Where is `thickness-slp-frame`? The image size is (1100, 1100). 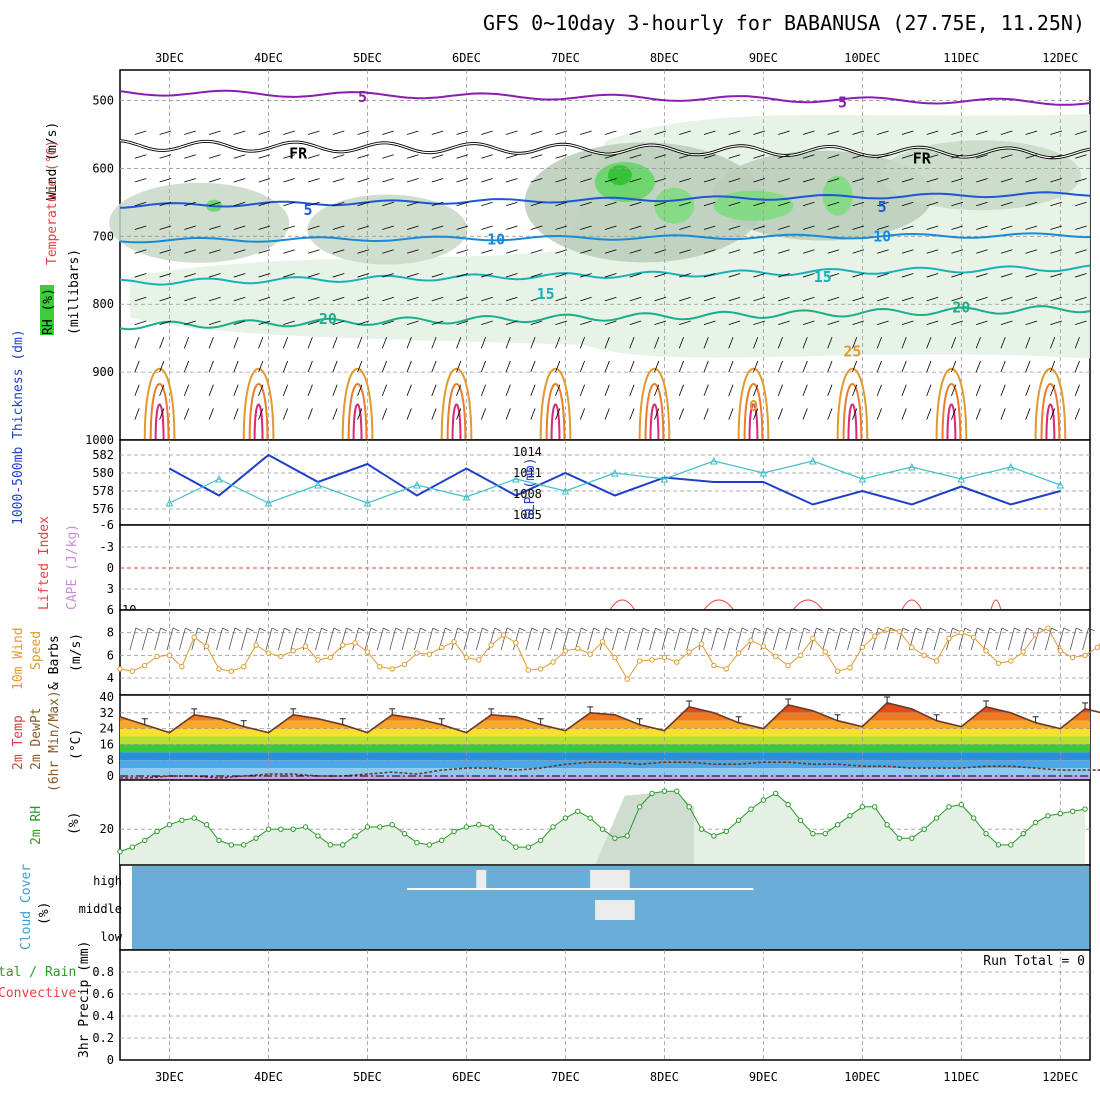
thickness-slp-frame is located at coordinates (605, 482).